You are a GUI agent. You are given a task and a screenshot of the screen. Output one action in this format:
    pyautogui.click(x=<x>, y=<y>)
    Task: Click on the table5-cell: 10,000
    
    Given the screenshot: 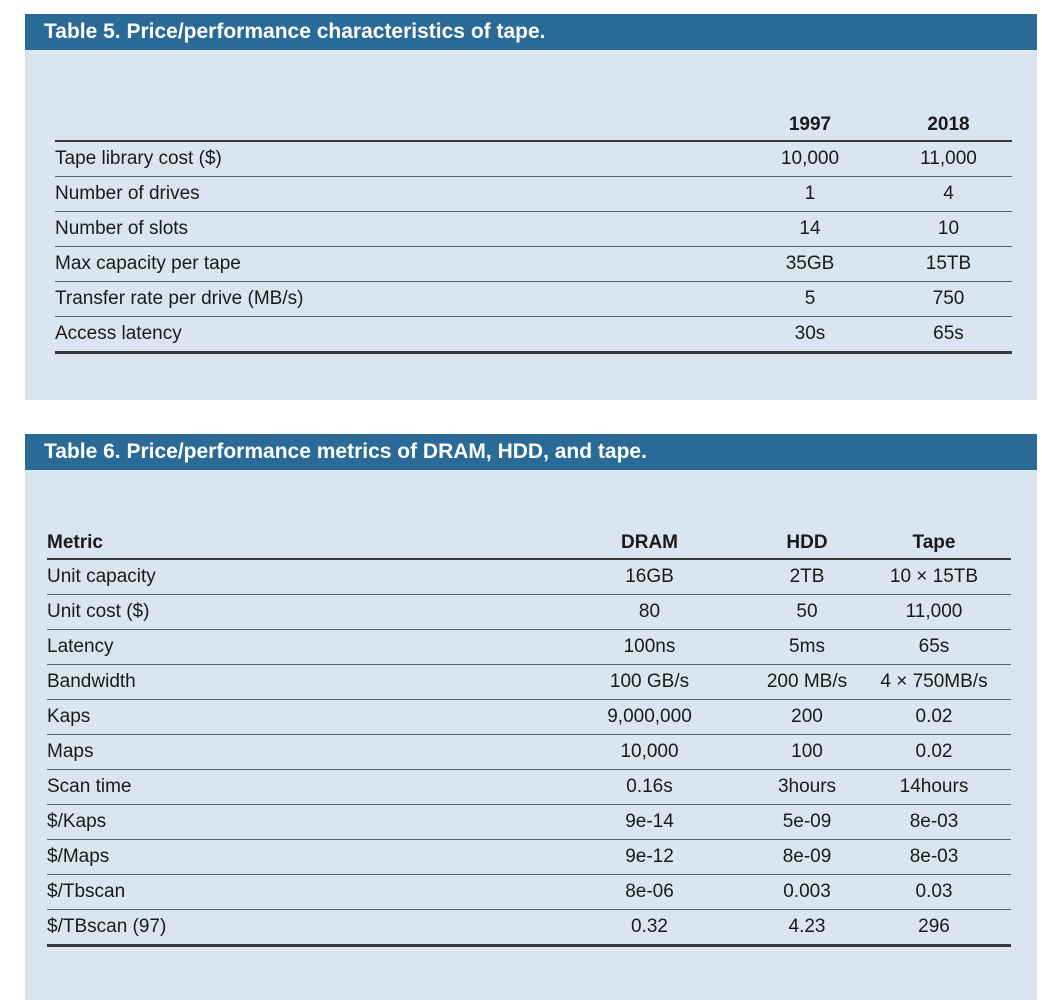 What is the action you would take?
    pyautogui.click(x=810, y=158)
    